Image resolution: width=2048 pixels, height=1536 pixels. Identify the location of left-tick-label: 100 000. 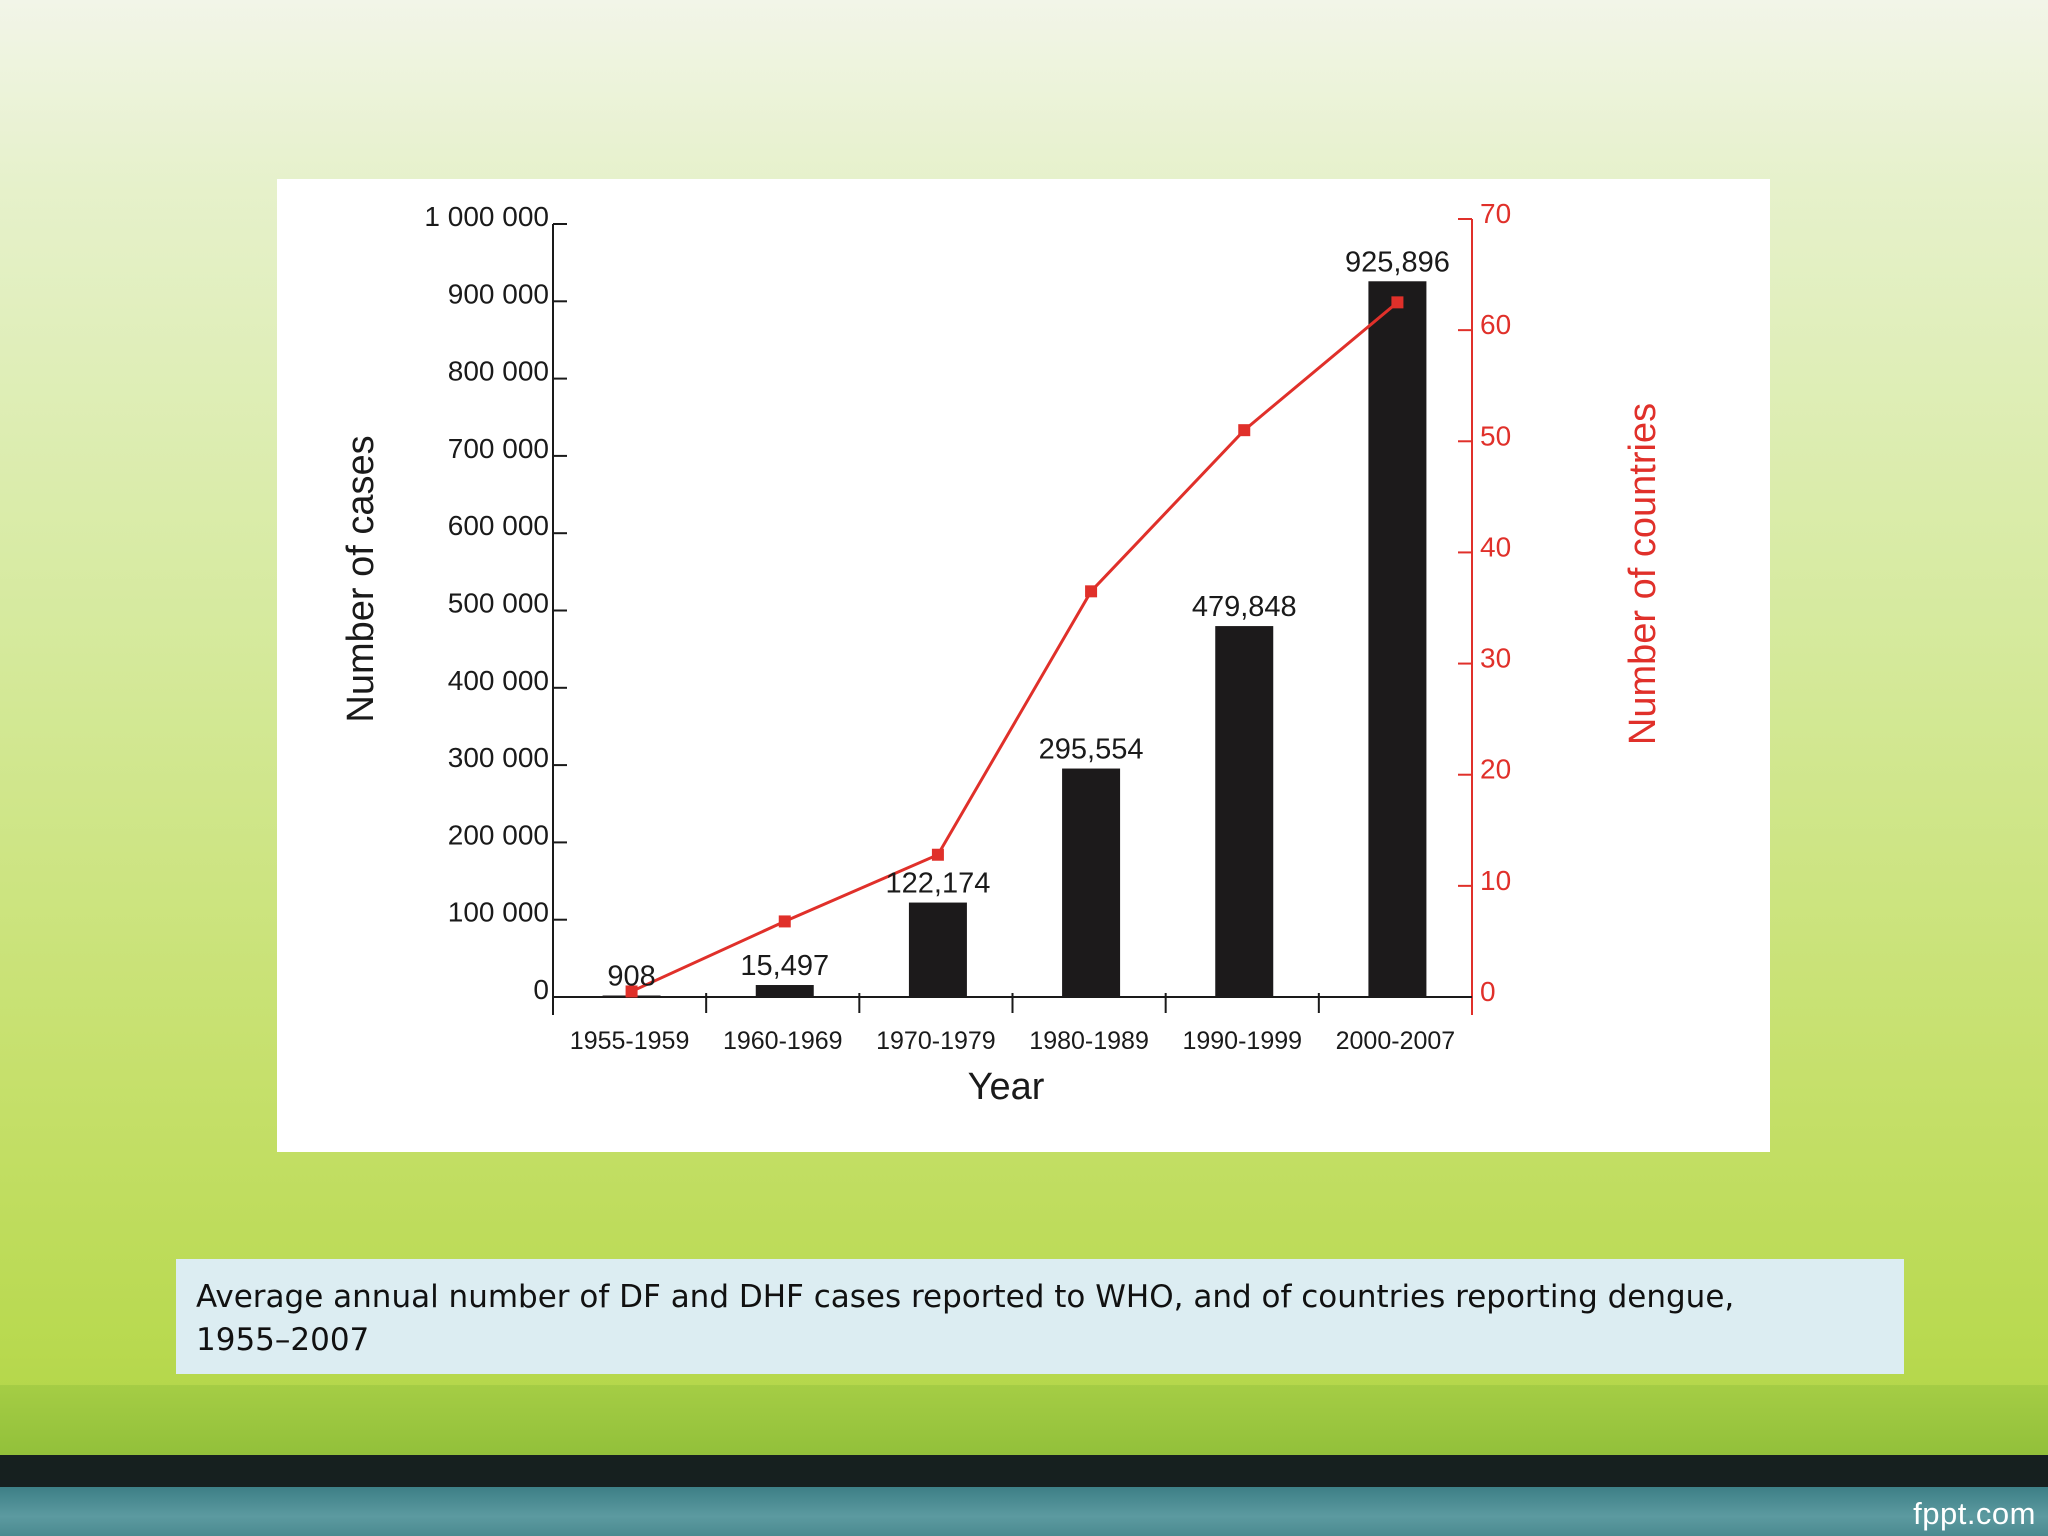
(498, 912).